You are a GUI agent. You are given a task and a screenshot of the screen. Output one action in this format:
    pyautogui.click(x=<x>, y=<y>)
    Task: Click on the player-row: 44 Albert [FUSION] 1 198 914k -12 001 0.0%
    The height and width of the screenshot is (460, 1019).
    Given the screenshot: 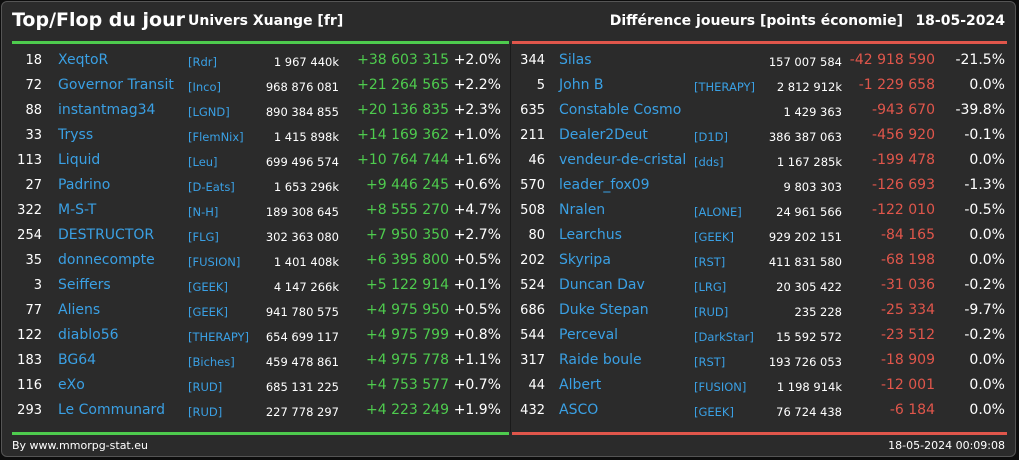 What is the action you would take?
    pyautogui.click(x=763, y=385)
    